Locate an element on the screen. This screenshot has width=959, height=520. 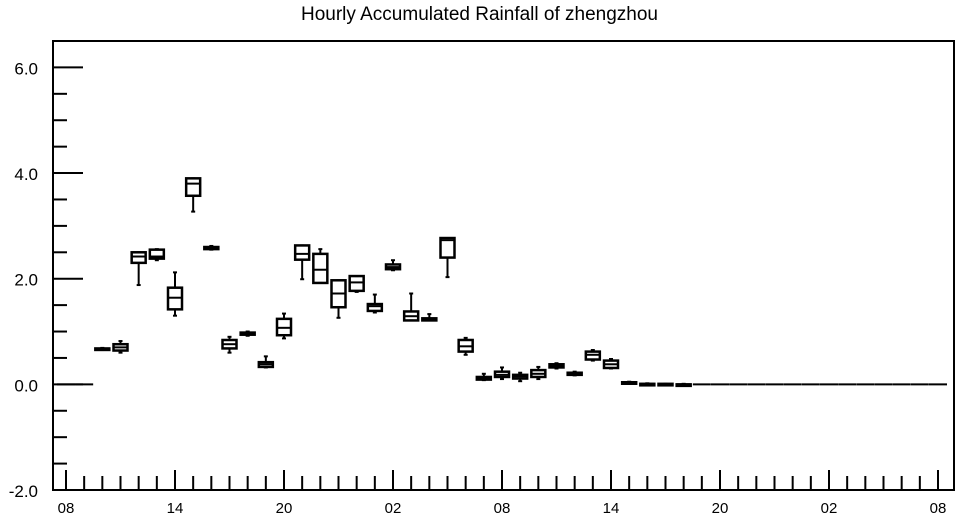
y-tick-label: 2.0 is located at coordinates (26, 280).